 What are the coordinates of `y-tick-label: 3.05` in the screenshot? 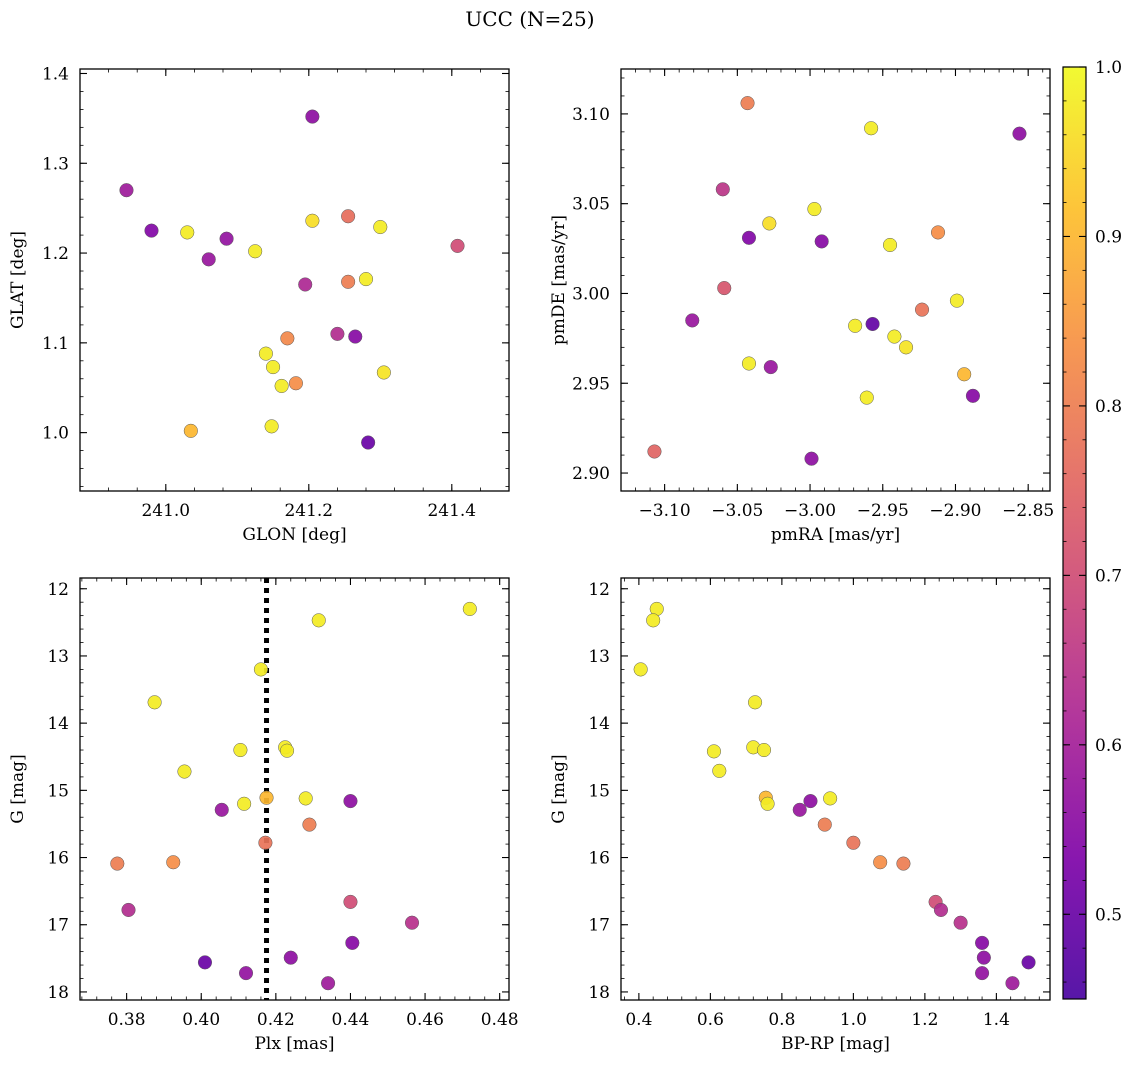 It's located at (591, 205).